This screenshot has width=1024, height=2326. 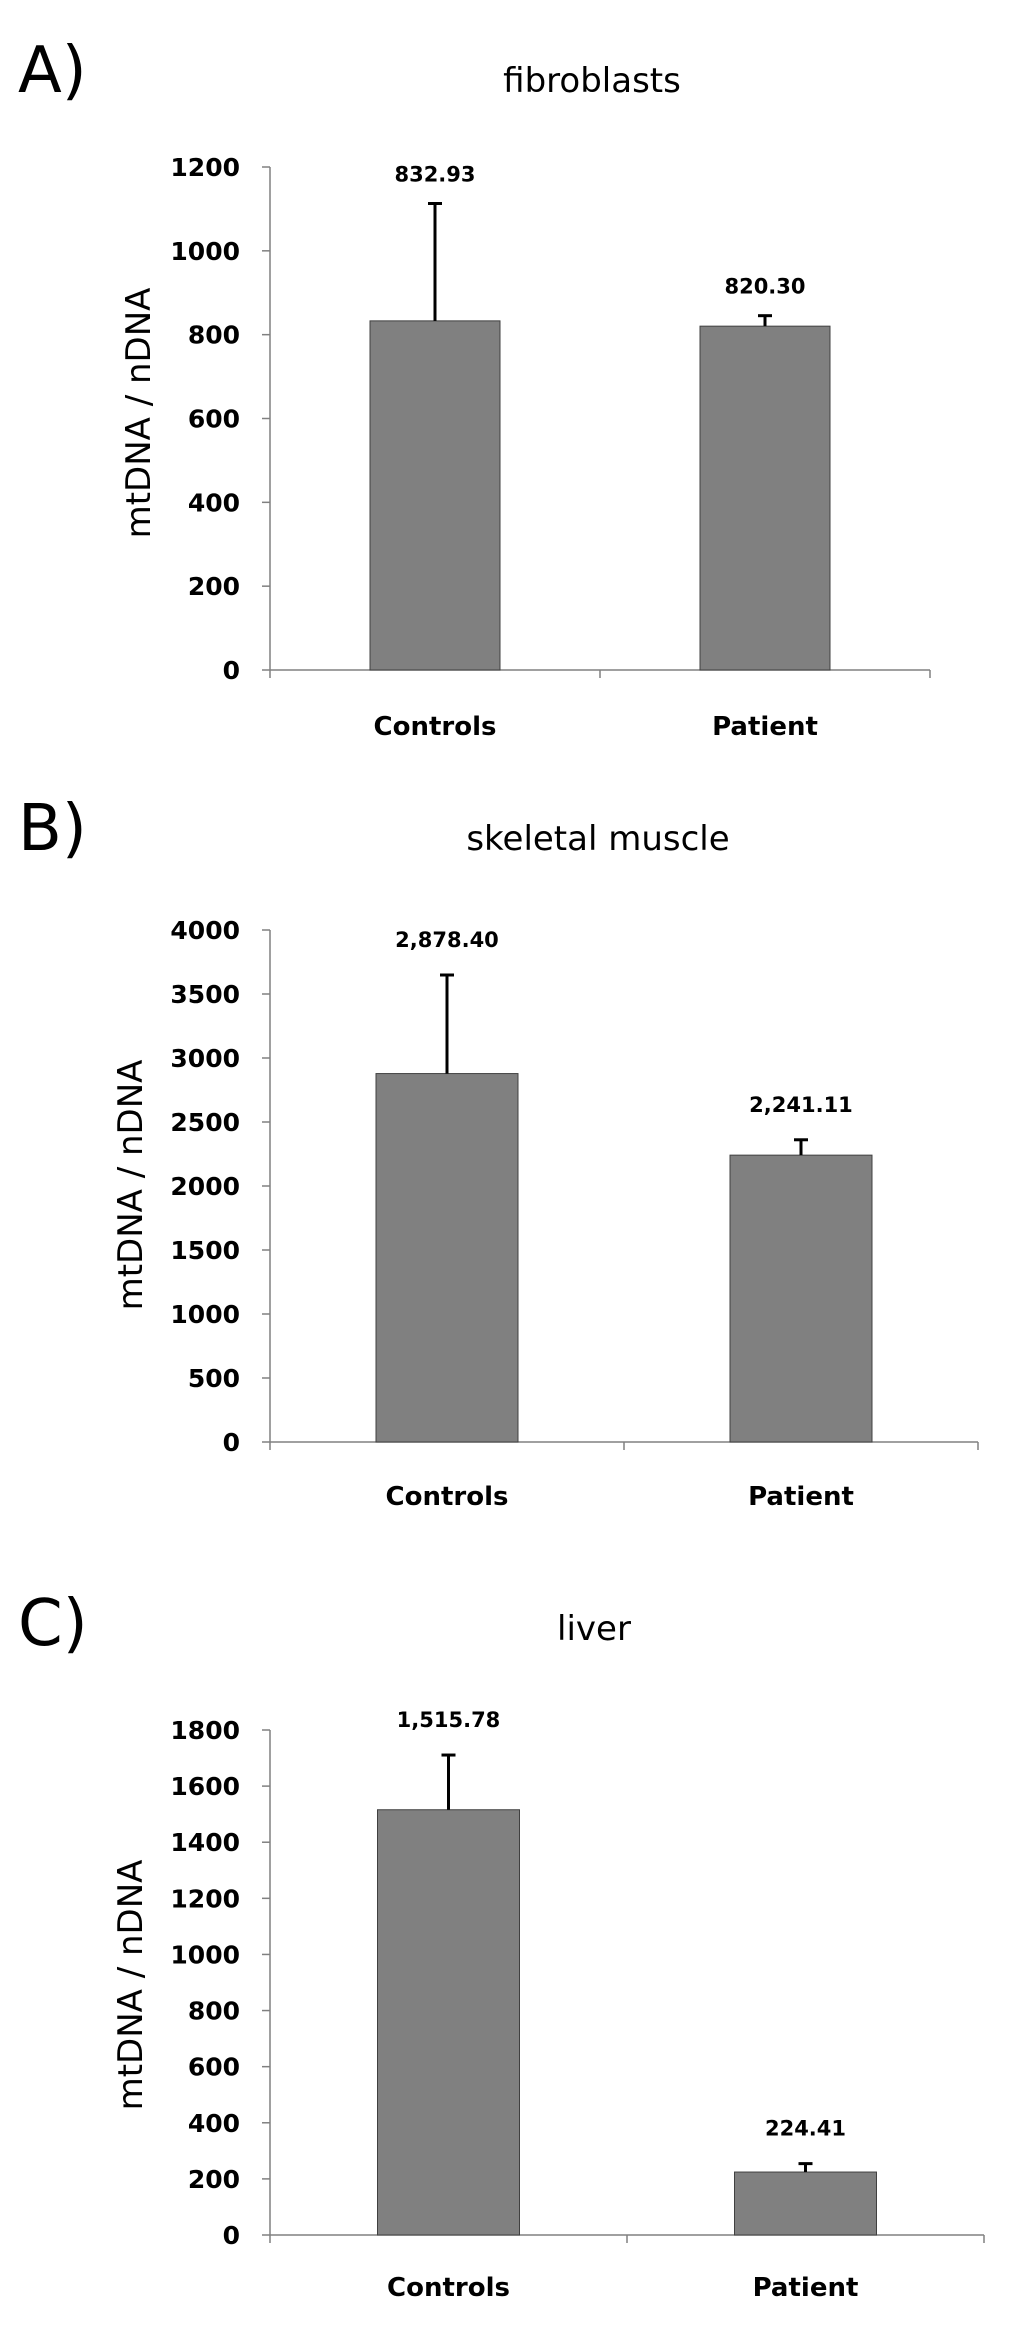 I want to click on panel-a-data-label-controls: 832.93, so click(x=434, y=174).